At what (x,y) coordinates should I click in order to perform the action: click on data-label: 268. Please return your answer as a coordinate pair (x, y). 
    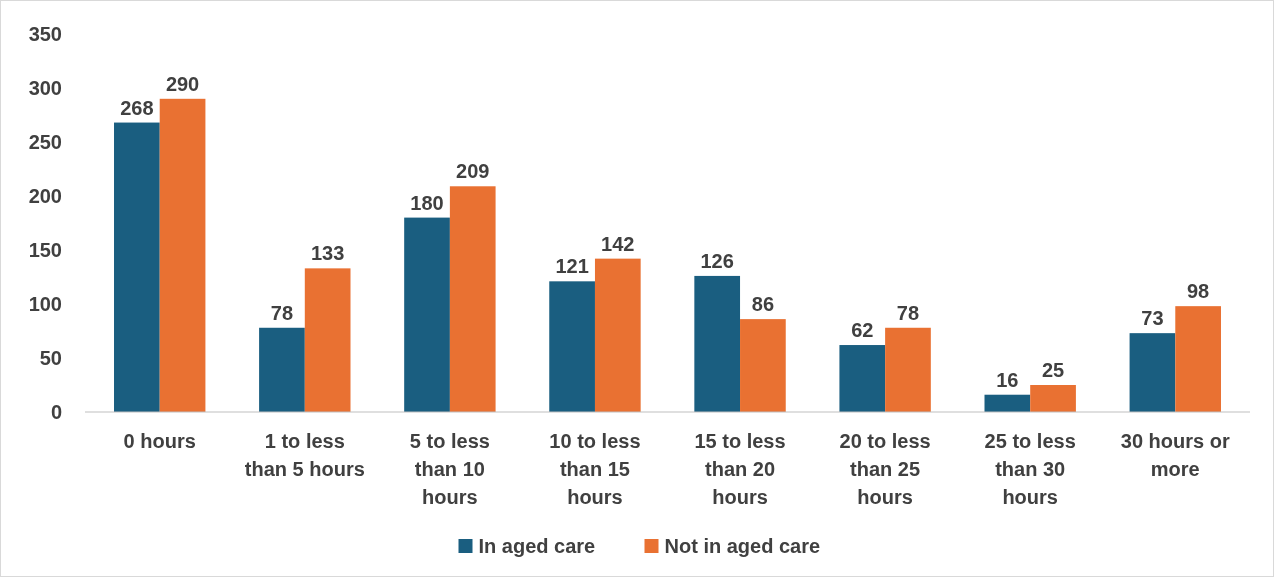
    Looking at the image, I should click on (137, 107).